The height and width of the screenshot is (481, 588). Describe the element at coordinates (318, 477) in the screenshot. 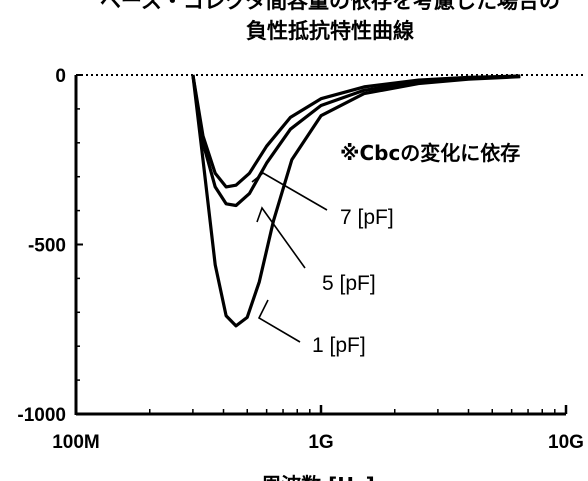

I see `x-axis-title: 周波数 [Hz]` at that location.